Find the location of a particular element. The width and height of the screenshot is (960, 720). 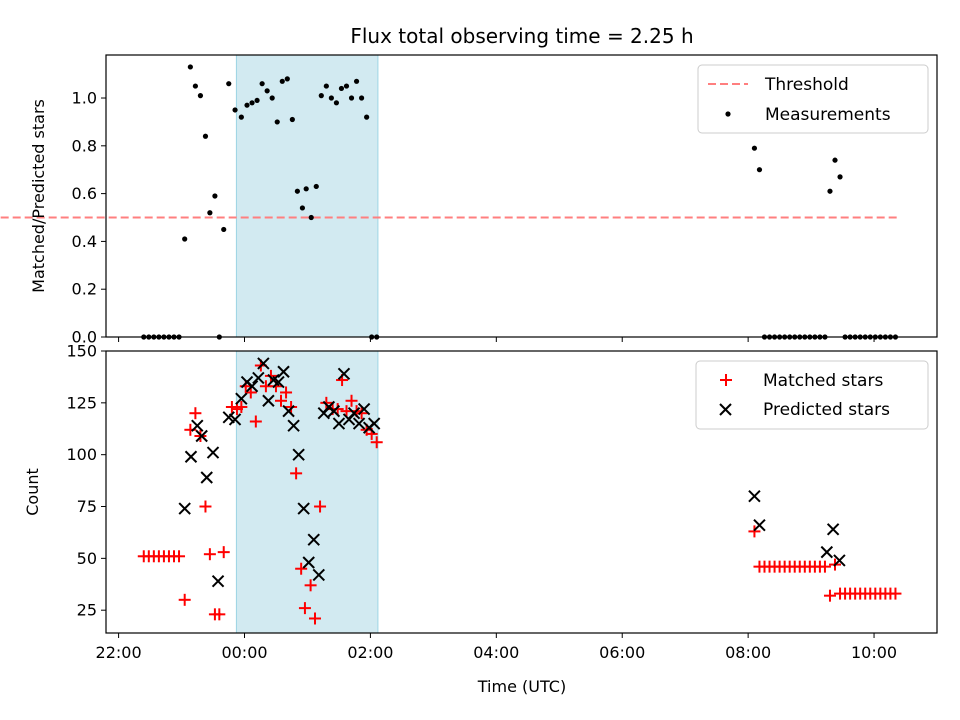

x-tick-label: 10:00 is located at coordinates (874, 652).